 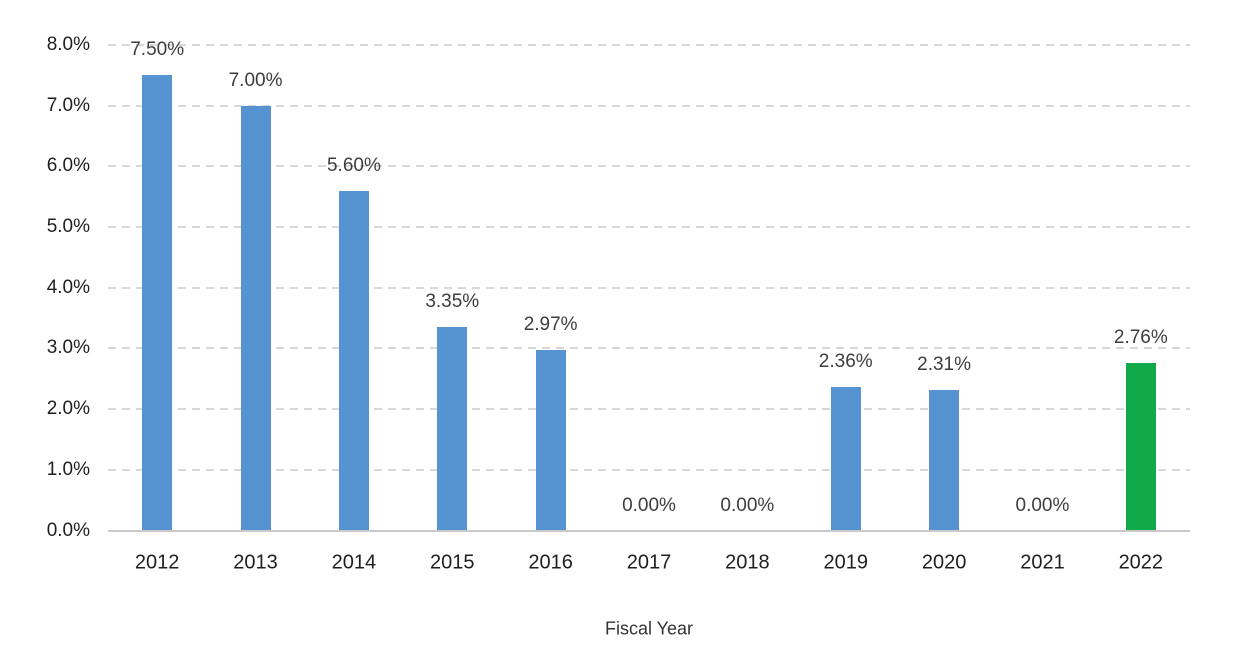 I want to click on data-label-2018: 0.00%, so click(x=747, y=505).